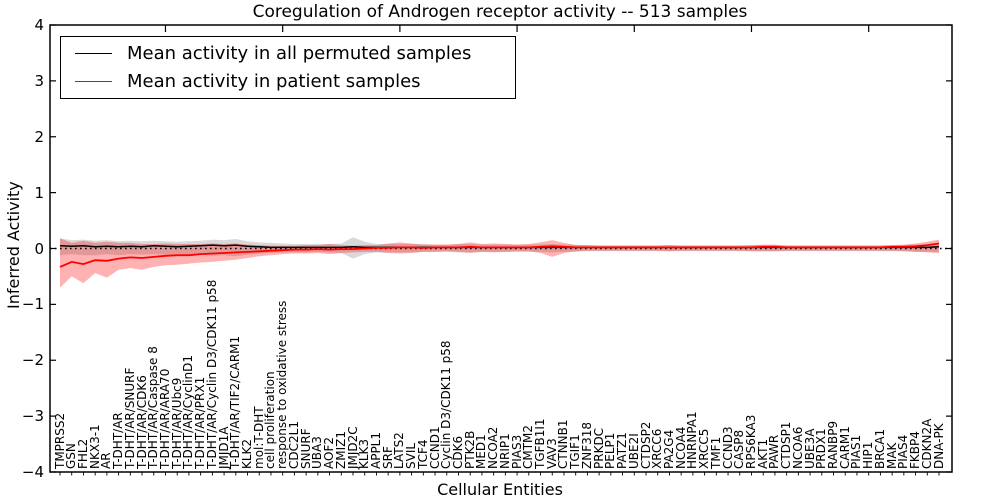 This screenshot has height=500, width=1000. I want to click on patient-mean-line, so click(499, 255).